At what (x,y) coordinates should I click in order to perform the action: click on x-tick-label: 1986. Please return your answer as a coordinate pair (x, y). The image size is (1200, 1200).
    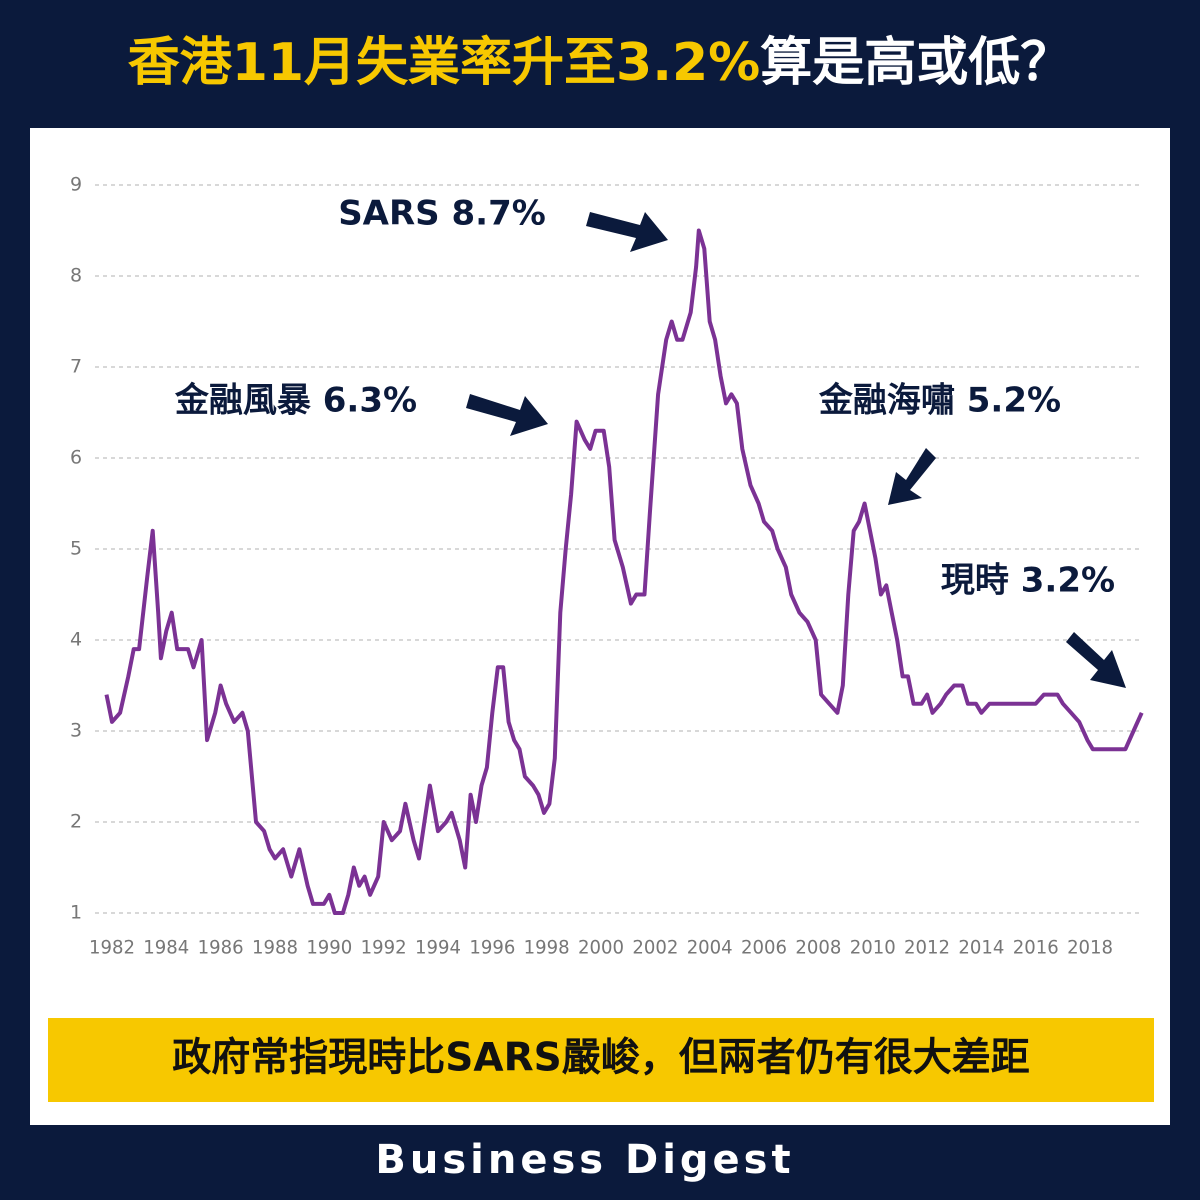
    Looking at the image, I should click on (221, 948).